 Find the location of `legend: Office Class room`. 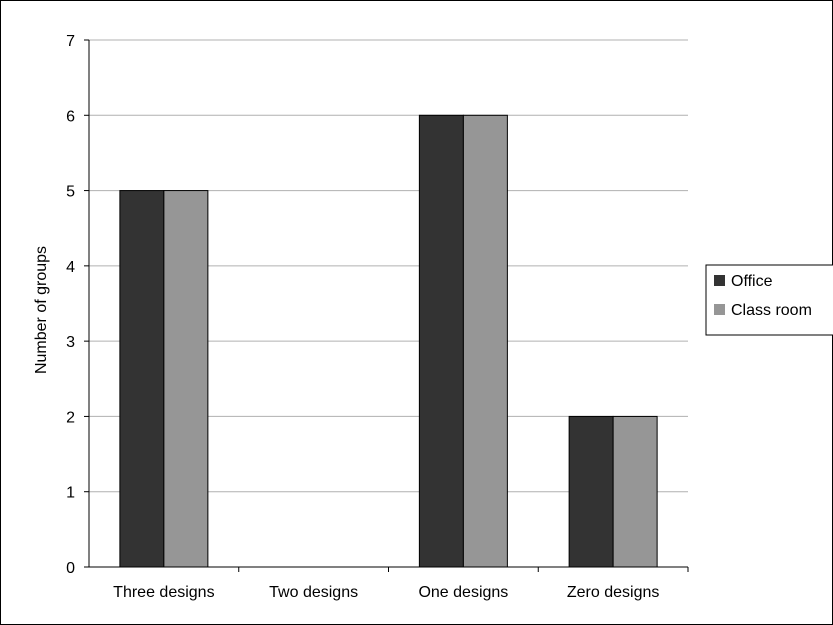

legend: Office Class room is located at coordinates (769, 300).